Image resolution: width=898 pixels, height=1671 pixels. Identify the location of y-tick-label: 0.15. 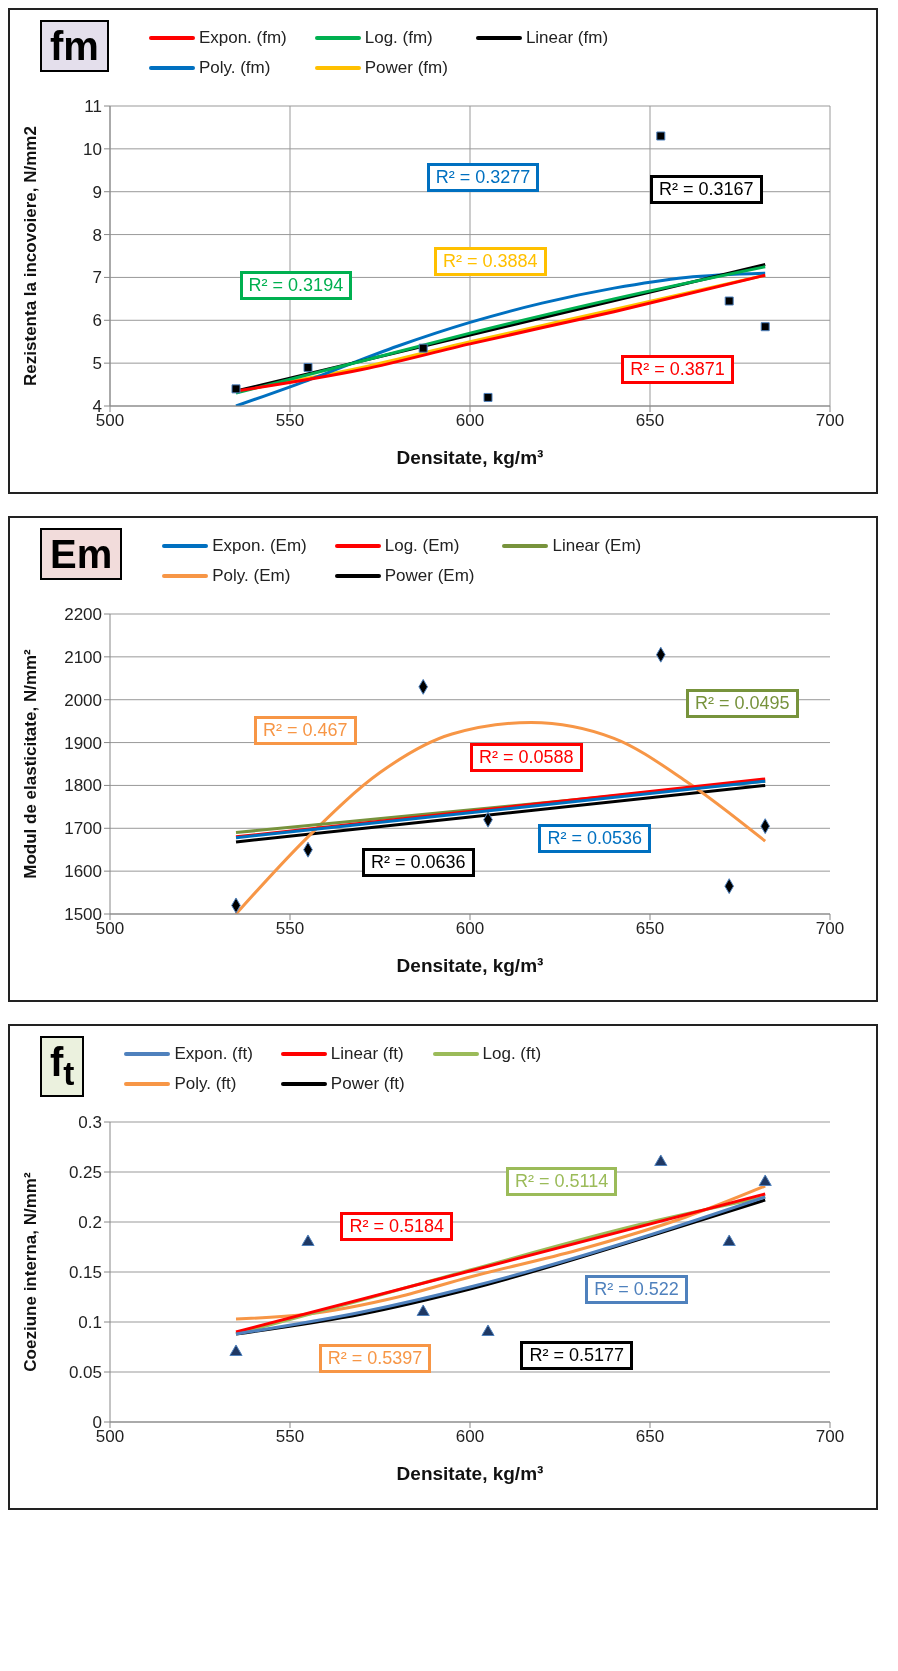
(85, 1273).